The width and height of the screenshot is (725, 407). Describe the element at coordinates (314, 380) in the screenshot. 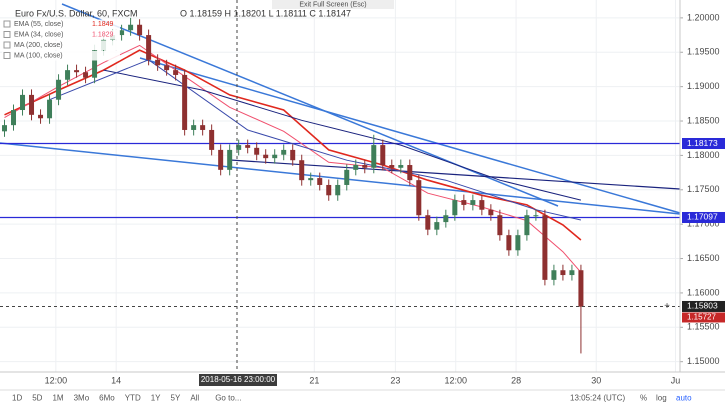

I see `x-tick-label: 21` at that location.